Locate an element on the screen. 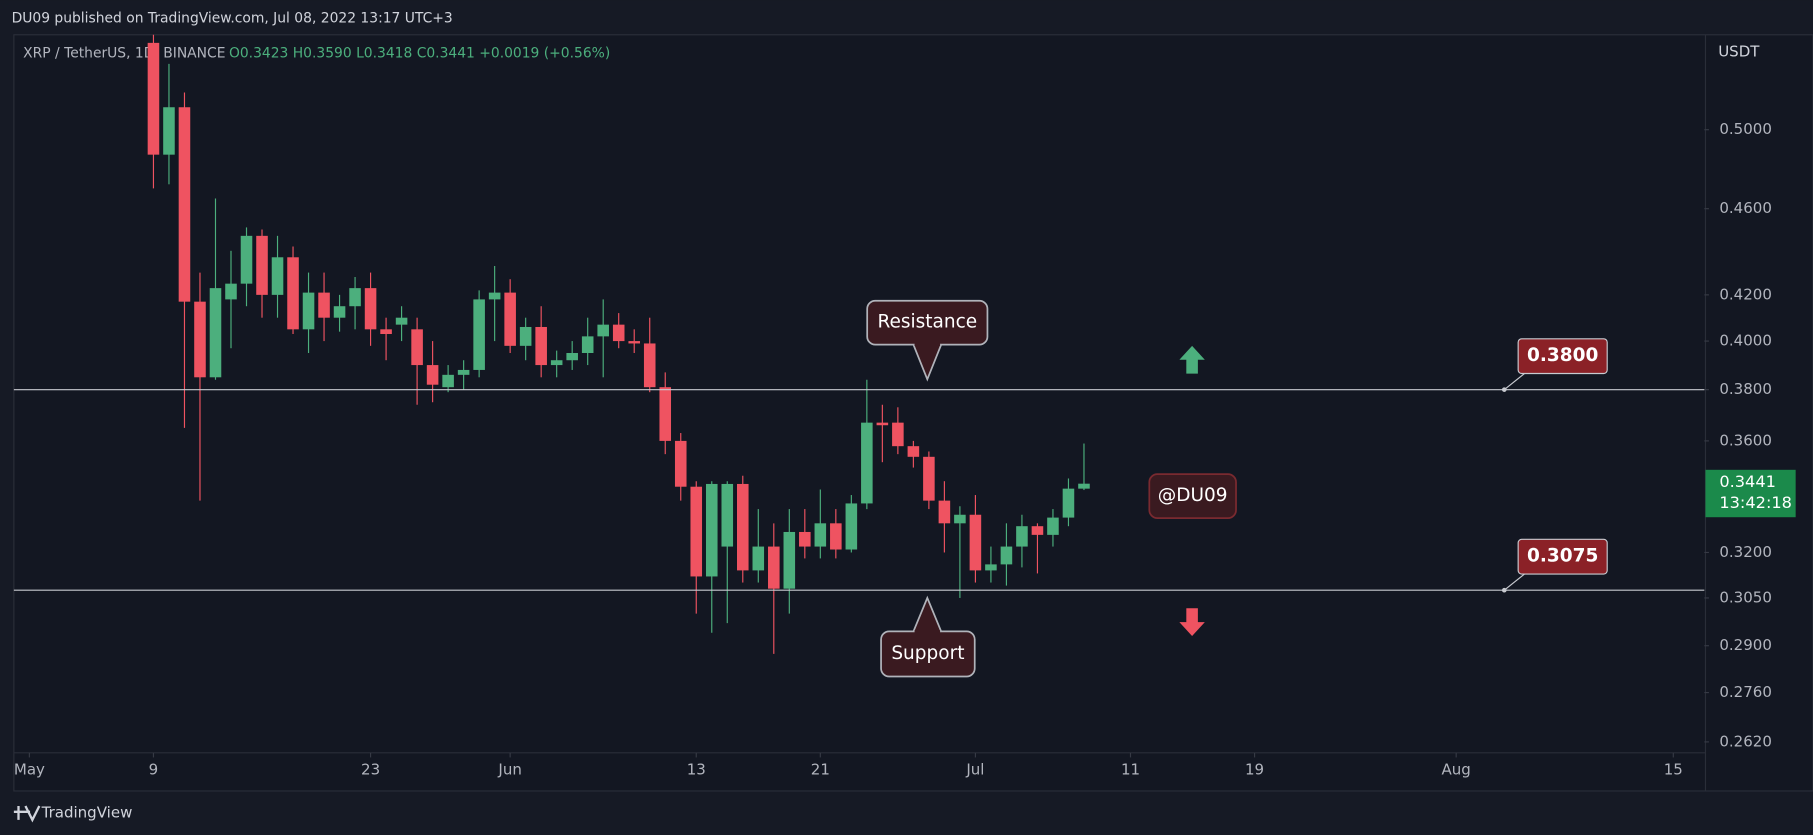 The width and height of the screenshot is (1813, 835). x-tick-label: 19 is located at coordinates (1254, 770).